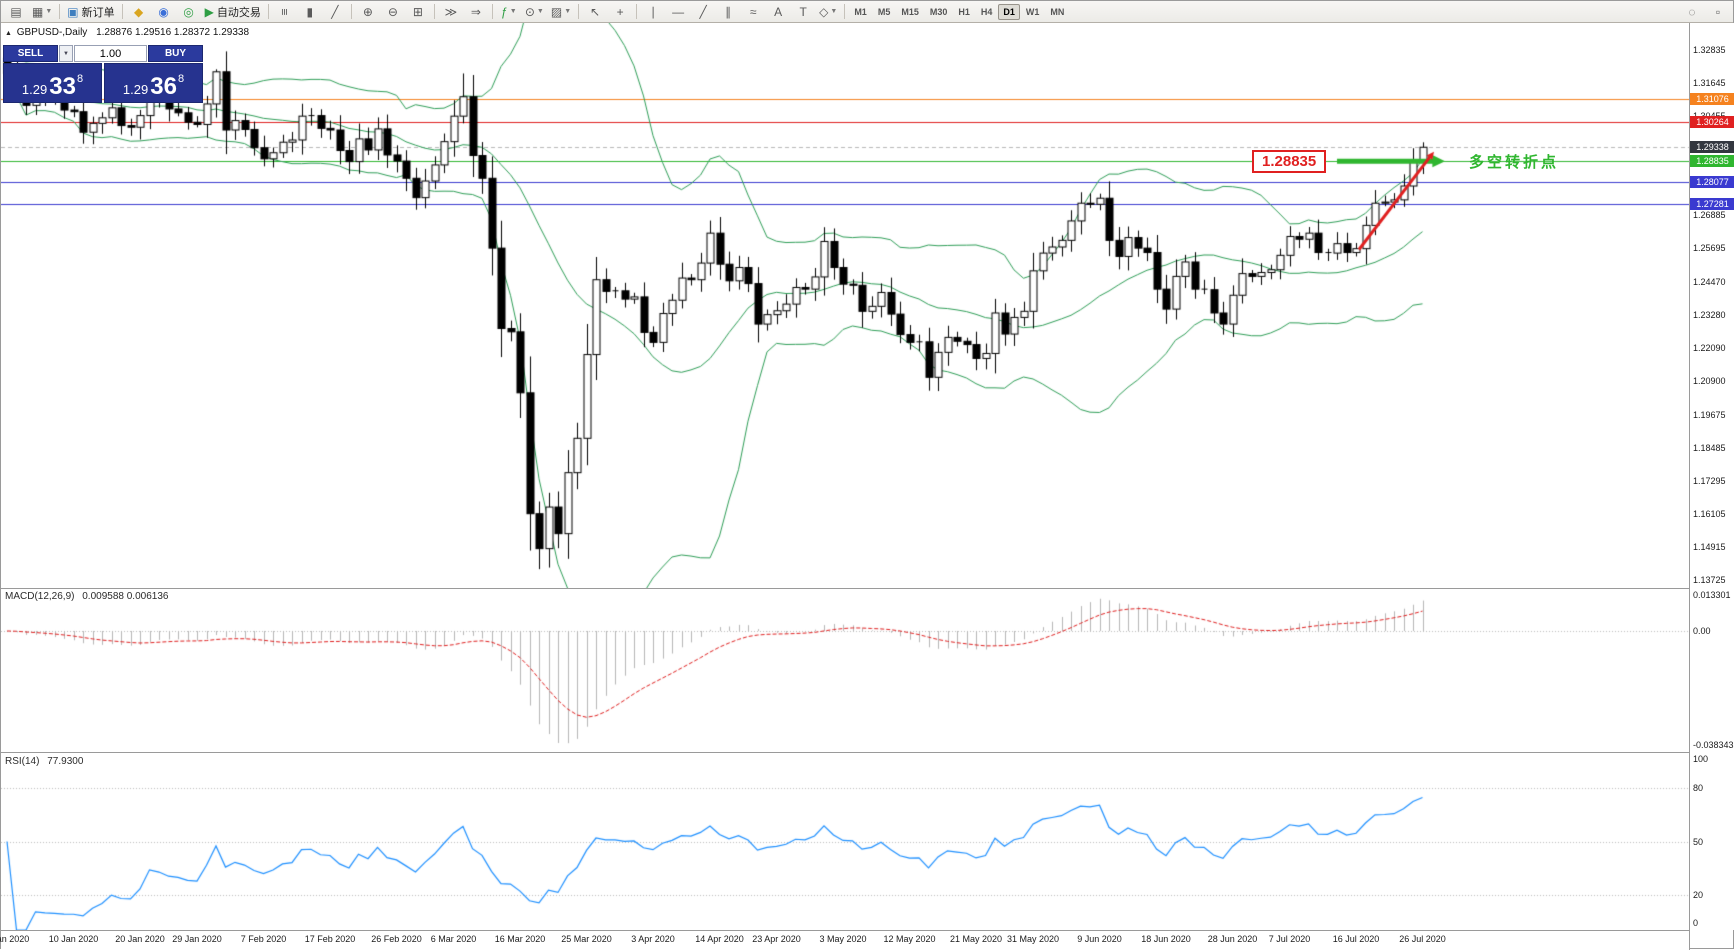 The height and width of the screenshot is (950, 1734). I want to click on strategy-tester-icon-button: ◎, so click(189, 12).